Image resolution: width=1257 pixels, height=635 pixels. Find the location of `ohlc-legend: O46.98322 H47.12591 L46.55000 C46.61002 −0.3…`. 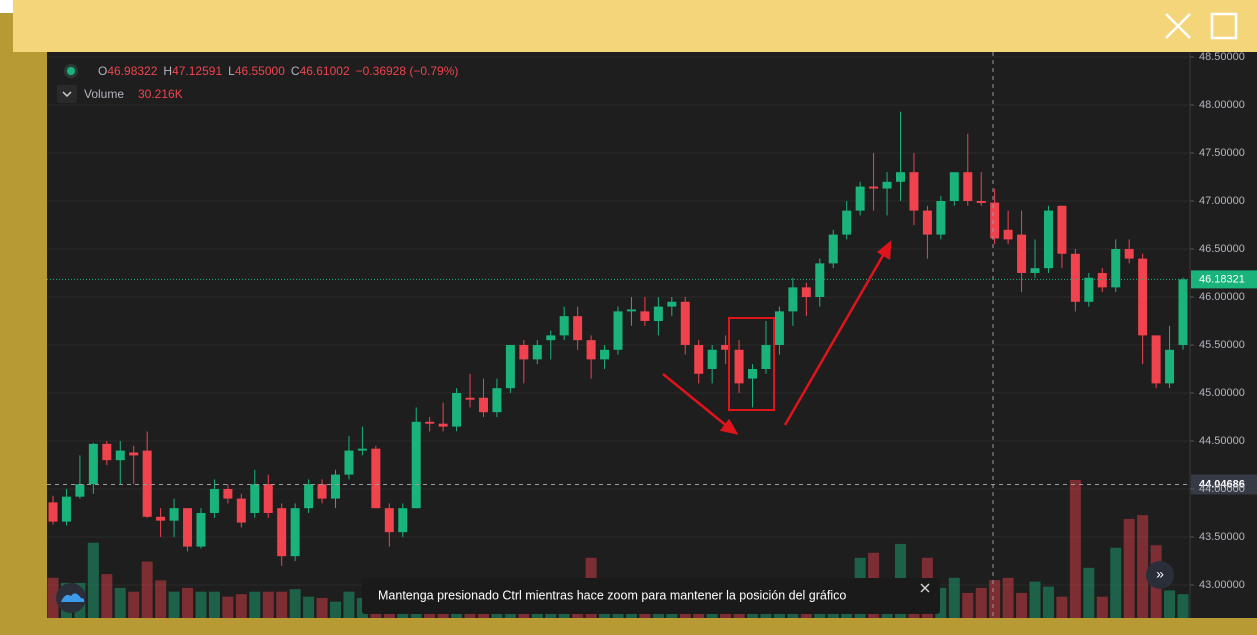

ohlc-legend: O46.98322 H47.12591 L46.55000 C46.61002 −0.3… is located at coordinates (278, 71).